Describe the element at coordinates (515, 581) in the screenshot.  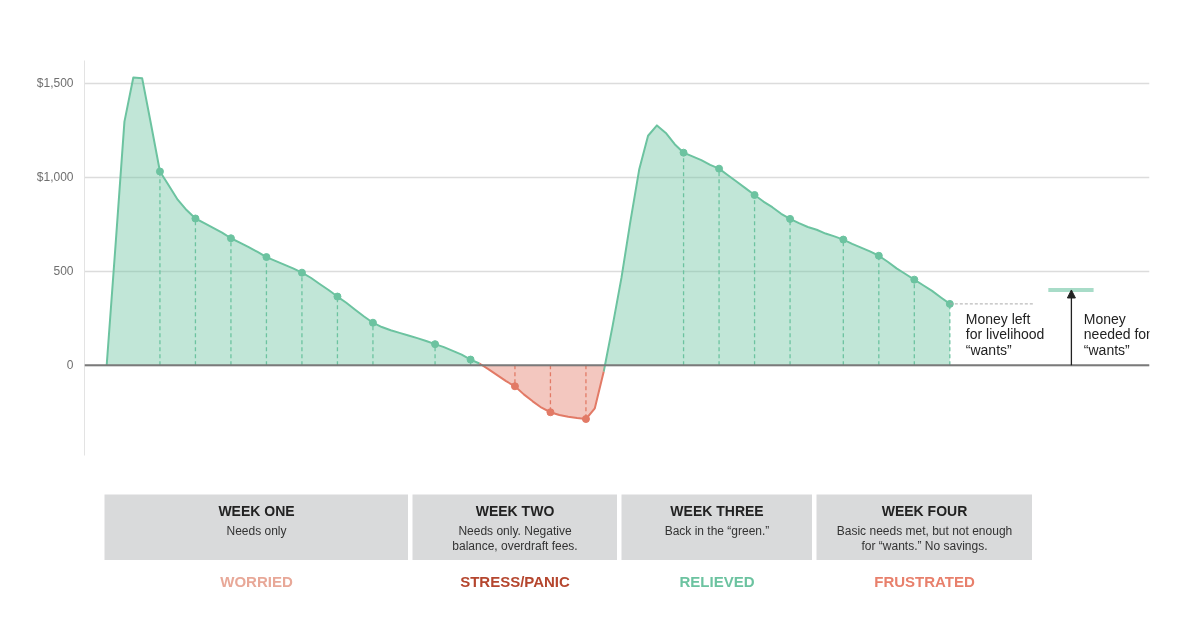
I see `text: STRESS/PANIC` at that location.